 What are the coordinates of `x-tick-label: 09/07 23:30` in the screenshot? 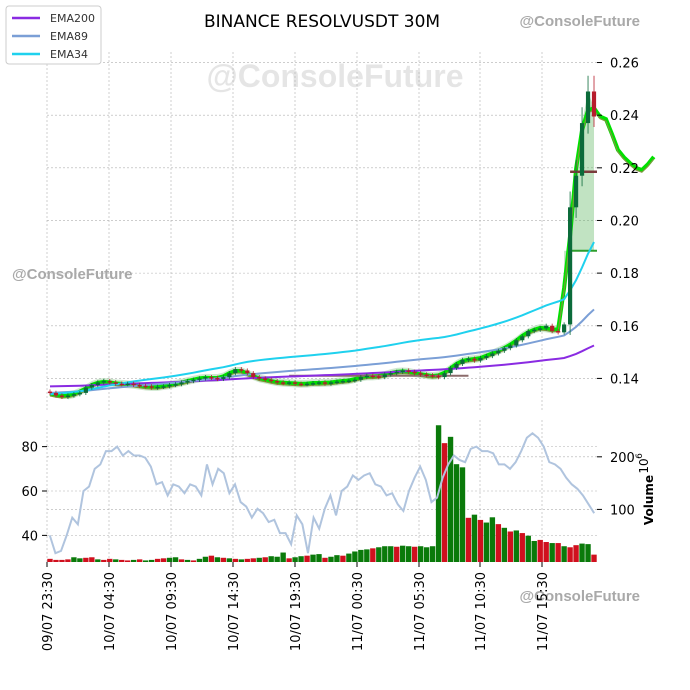 It's located at (48, 611).